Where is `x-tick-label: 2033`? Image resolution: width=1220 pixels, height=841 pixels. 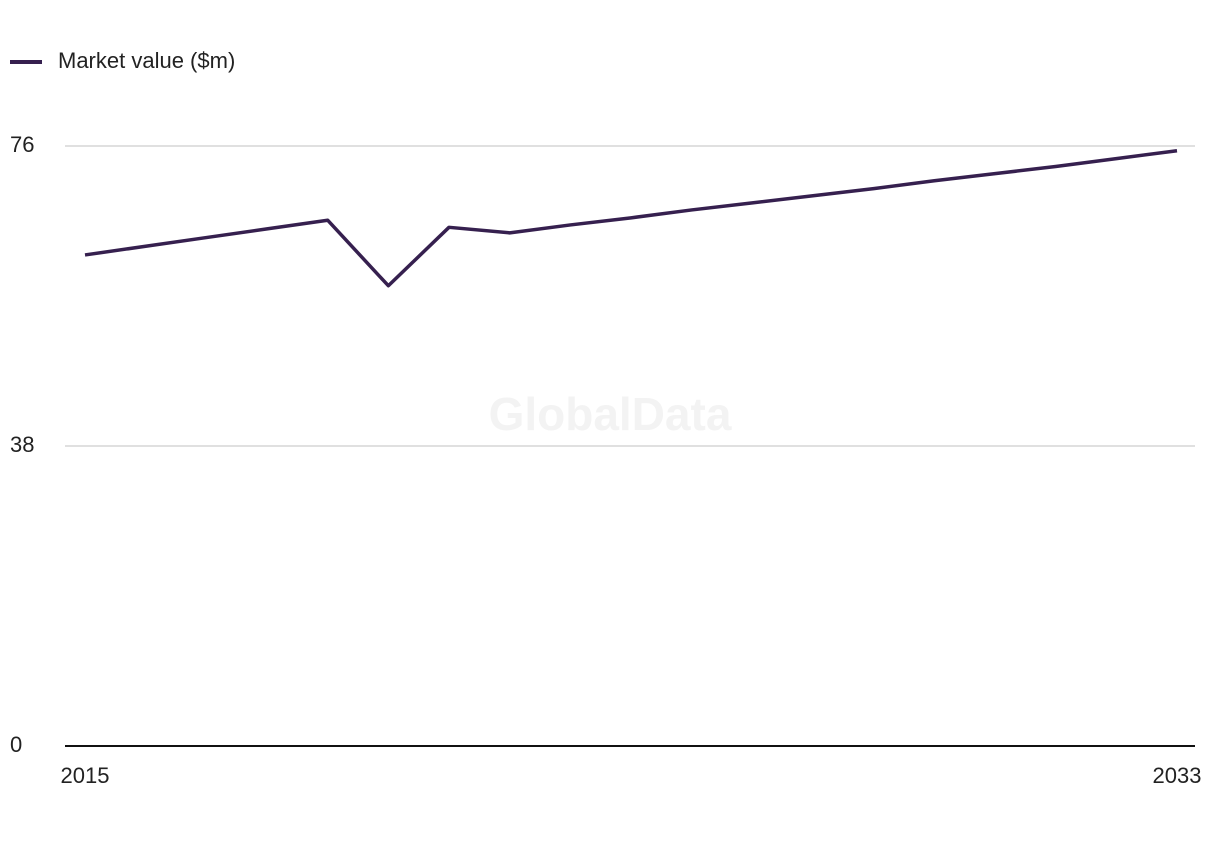 x-tick-label: 2033 is located at coordinates (1177, 775).